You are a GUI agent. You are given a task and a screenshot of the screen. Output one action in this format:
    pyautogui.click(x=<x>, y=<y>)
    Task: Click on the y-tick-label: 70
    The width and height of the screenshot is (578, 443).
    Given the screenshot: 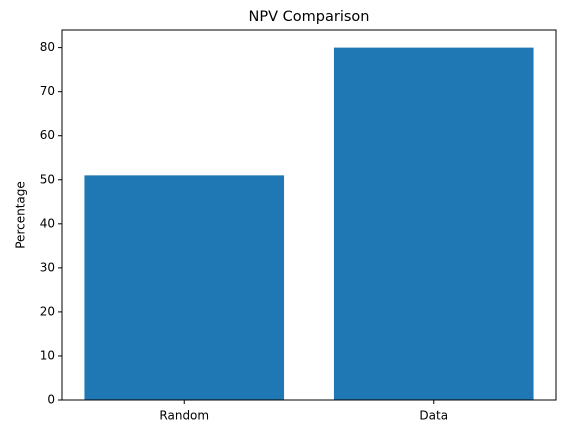 What is the action you would take?
    pyautogui.click(x=47, y=91)
    